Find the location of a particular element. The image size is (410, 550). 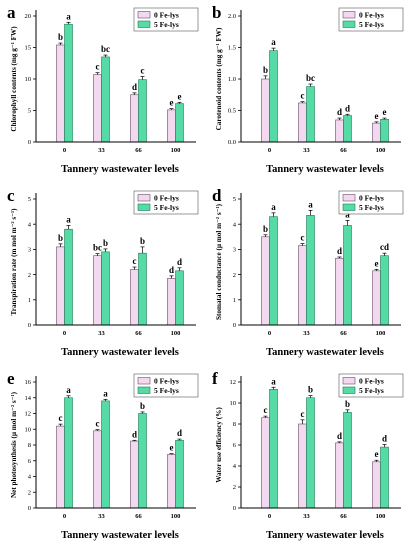

y-tick-label: 14 is located at coordinates (28, 398).